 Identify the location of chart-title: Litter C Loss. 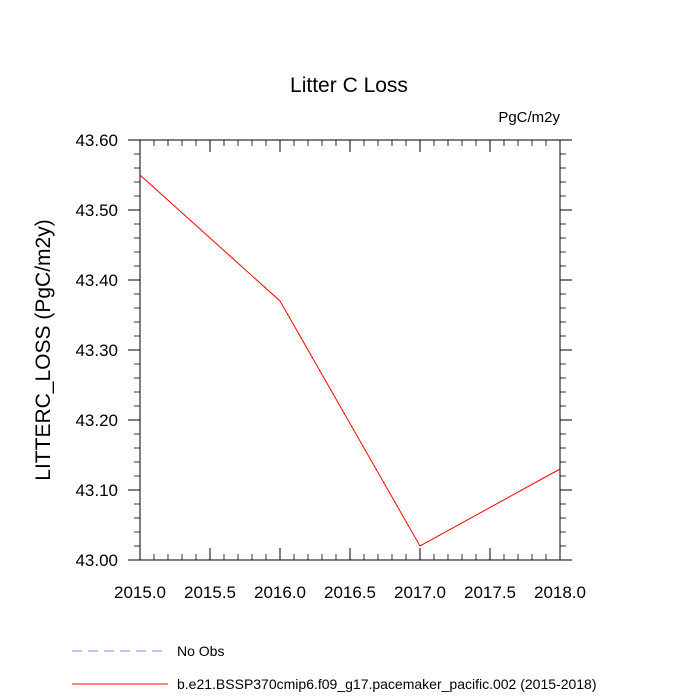
(349, 85).